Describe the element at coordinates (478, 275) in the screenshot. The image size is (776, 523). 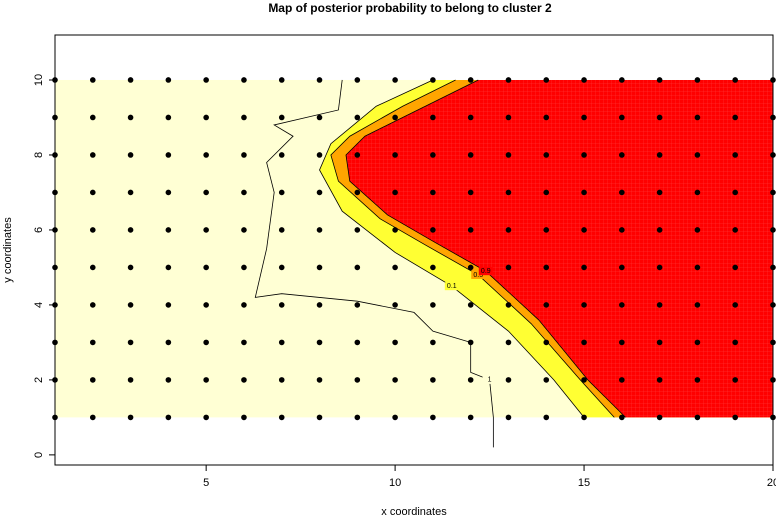
I see `contour-label: 0.5` at that location.